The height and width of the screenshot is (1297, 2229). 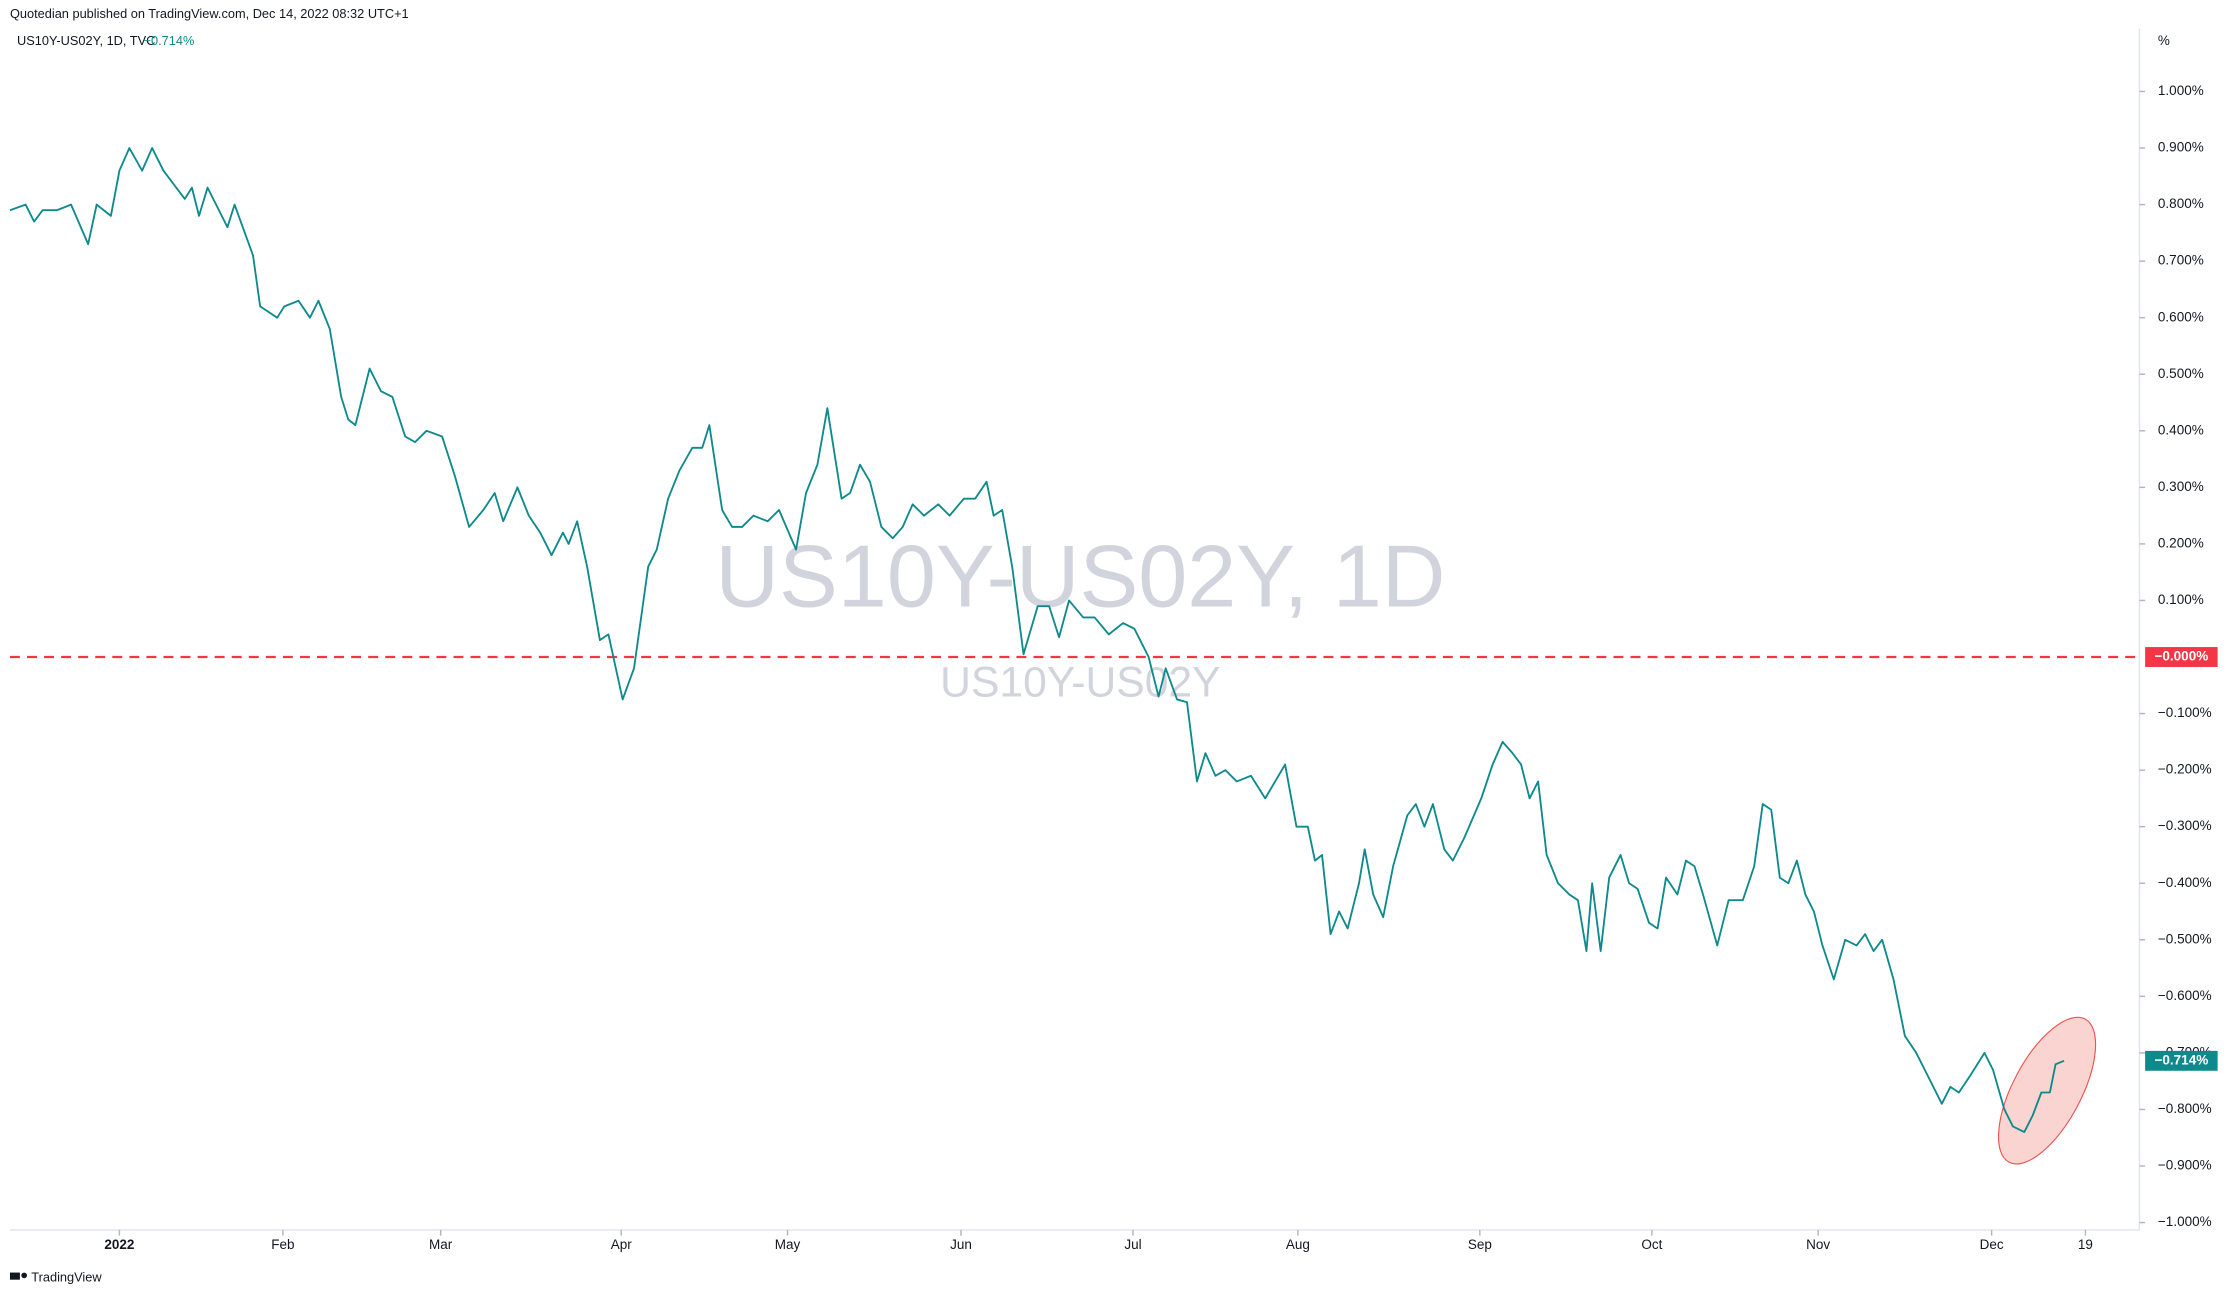 I want to click on x-tick-label: Apr, so click(x=622, y=1244).